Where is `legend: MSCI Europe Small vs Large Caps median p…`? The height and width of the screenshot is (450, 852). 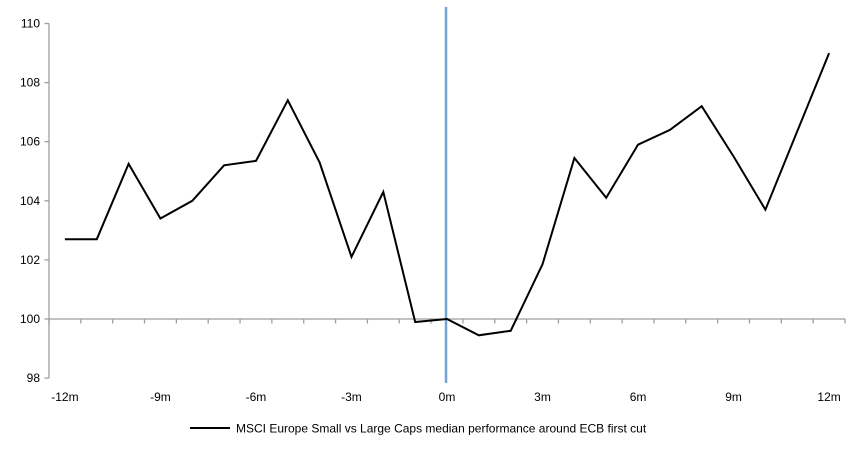 legend: MSCI Europe Small vs Large Caps median p… is located at coordinates (418, 429).